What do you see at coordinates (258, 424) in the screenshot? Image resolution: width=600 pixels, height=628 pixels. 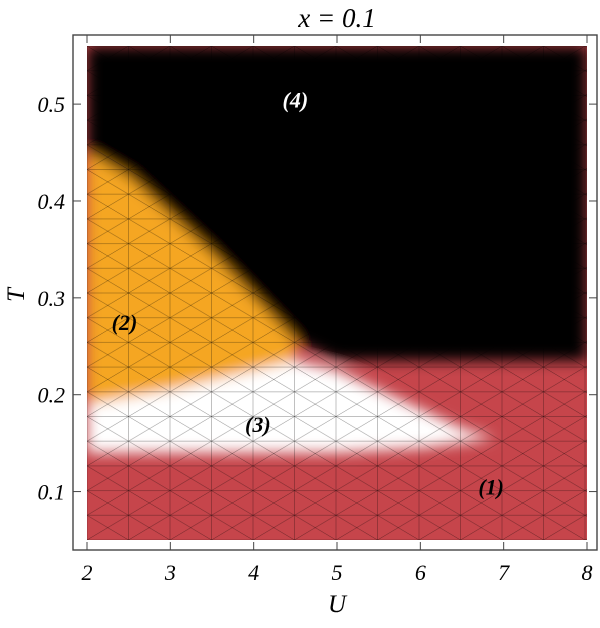 I see `region-label: (3)` at bounding box center [258, 424].